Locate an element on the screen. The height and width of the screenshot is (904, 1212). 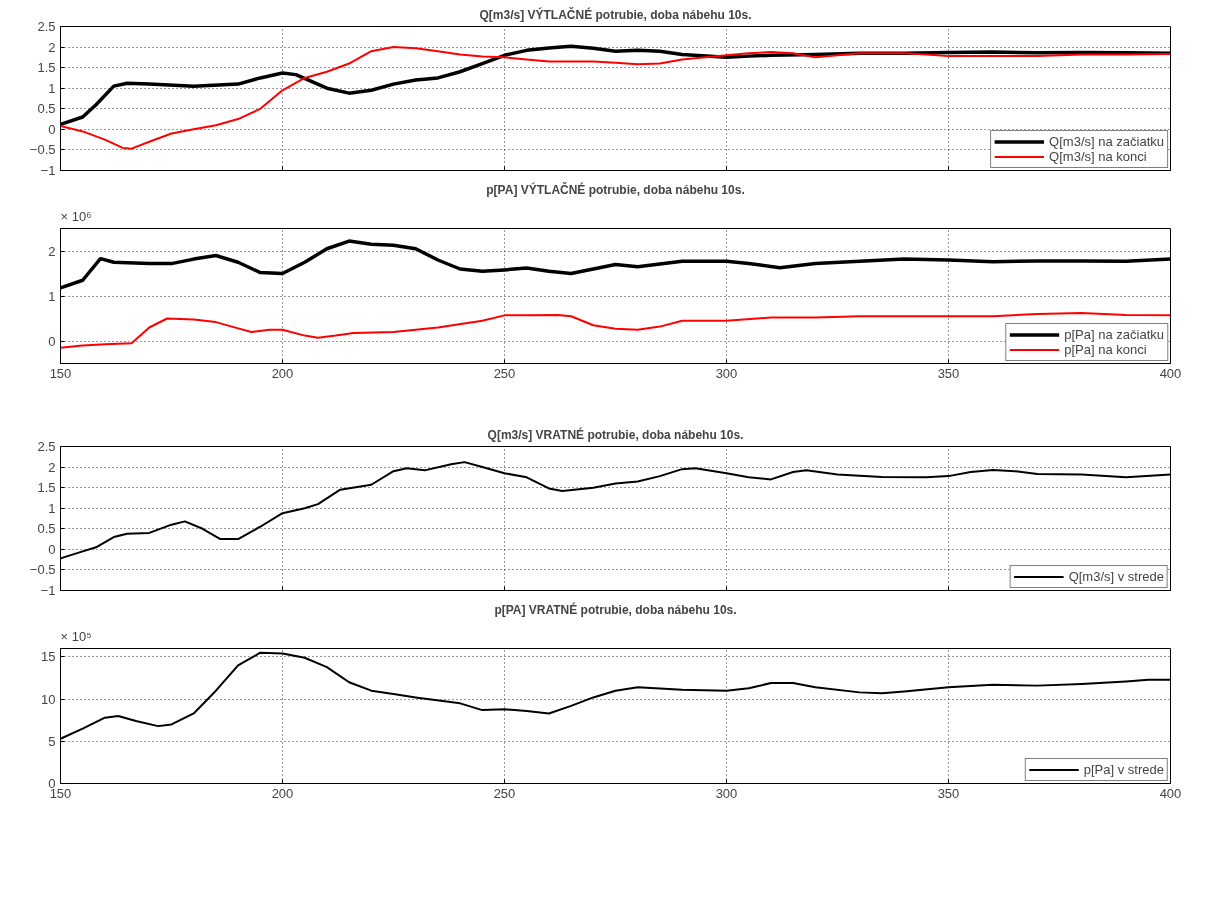
y-tick-label: 5 is located at coordinates (52, 741).